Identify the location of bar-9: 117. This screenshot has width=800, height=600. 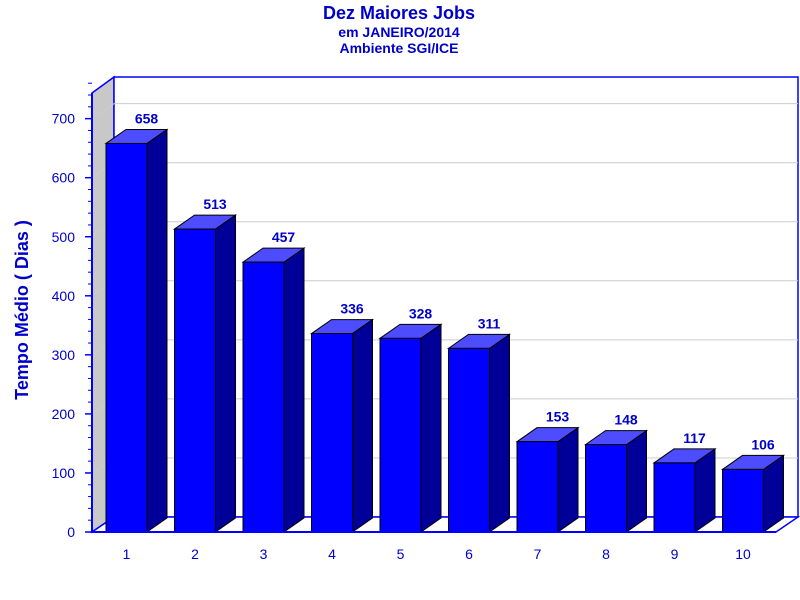
(684, 481).